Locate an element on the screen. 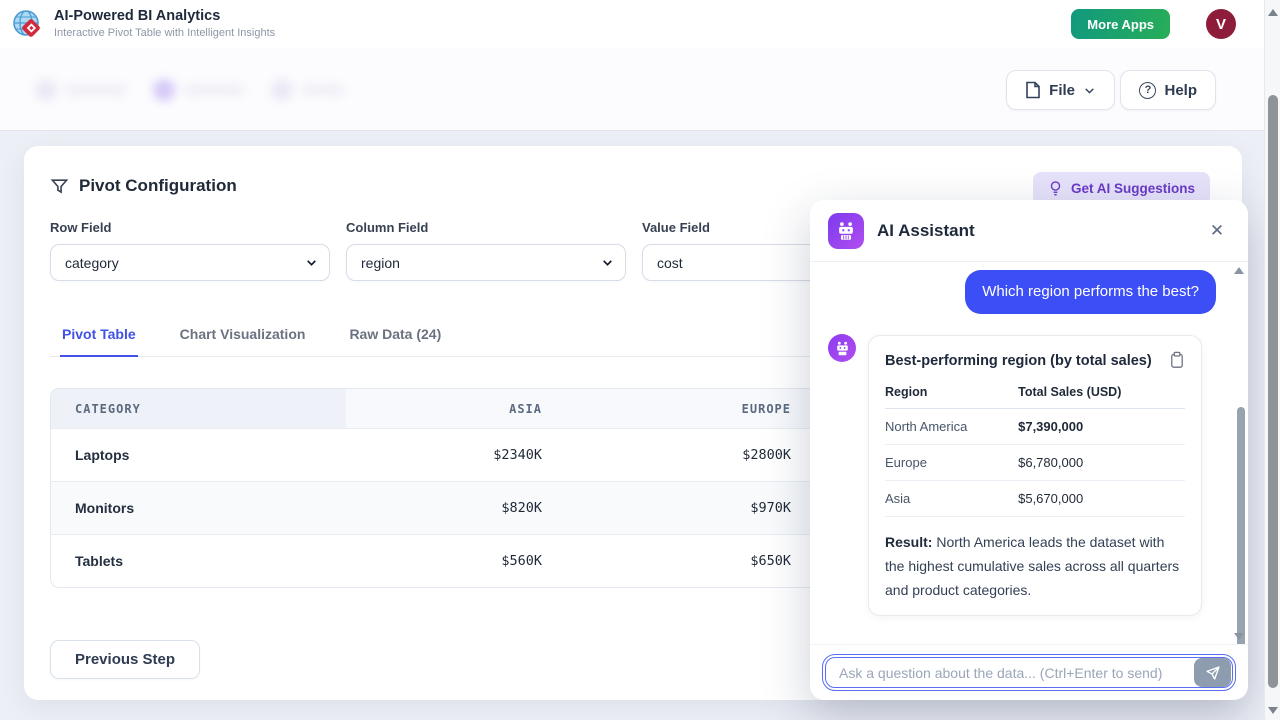  robot-icon is located at coordinates (846, 230).